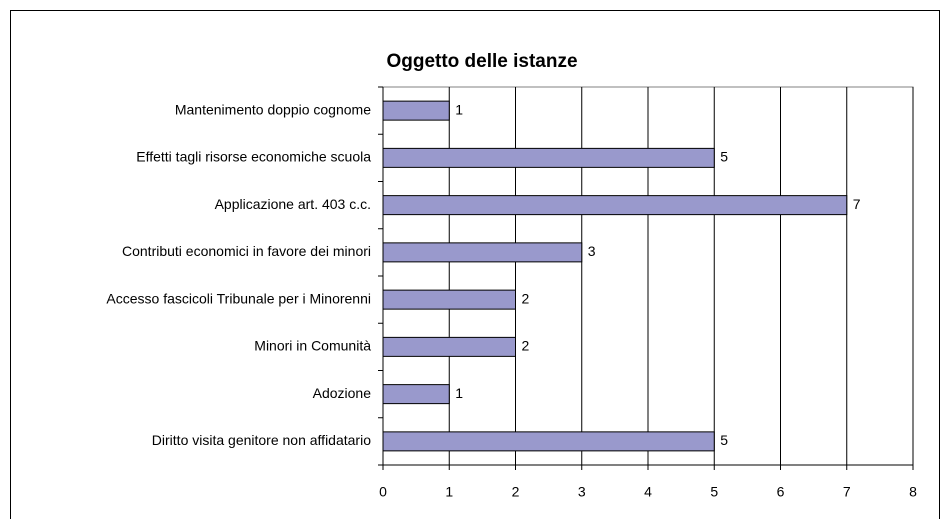 This screenshot has height=519, width=950. I want to click on y-tick-label: Effetti tagli risorse economiche scuola, so click(253, 157).